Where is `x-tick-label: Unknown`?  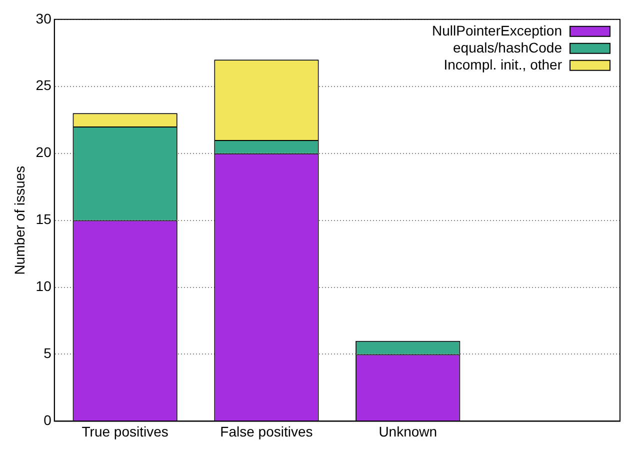 x-tick-label: Unknown is located at coordinates (408, 431).